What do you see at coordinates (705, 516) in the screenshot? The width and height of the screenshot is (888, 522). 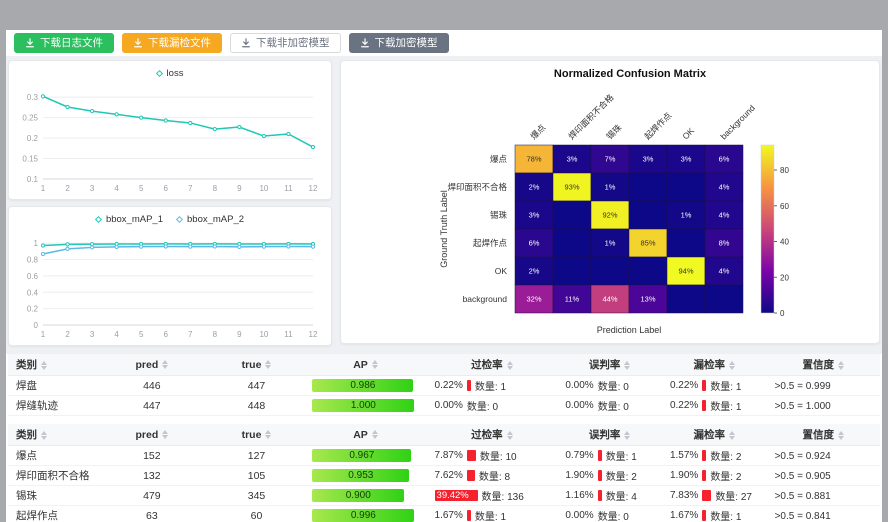 I see `rate-cell: 1.67% 数量: 1` at bounding box center [705, 516].